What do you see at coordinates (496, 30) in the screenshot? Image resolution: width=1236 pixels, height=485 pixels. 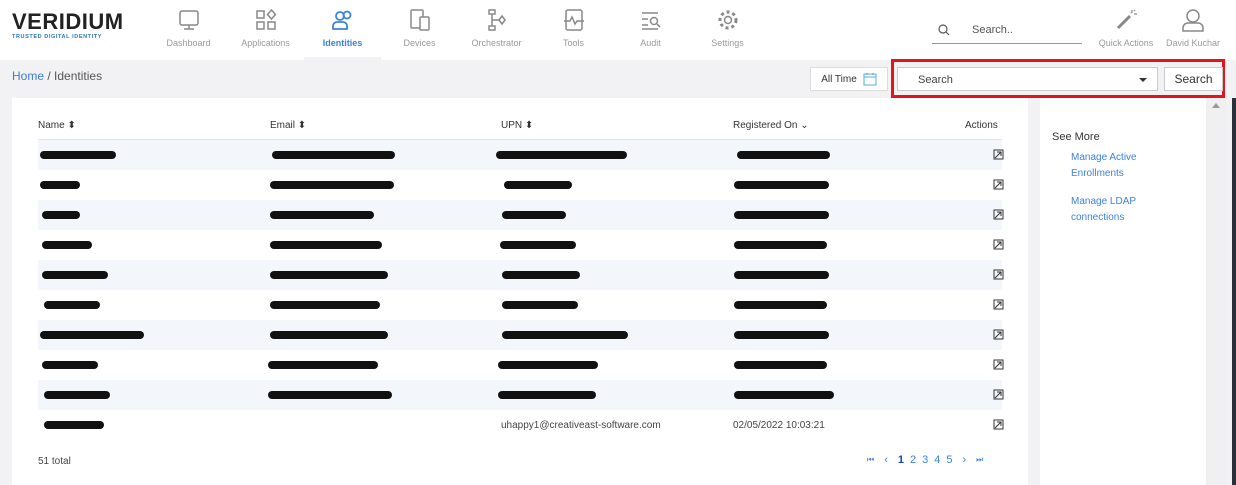 I see `nav-orchestrator: Orchestrator` at bounding box center [496, 30].